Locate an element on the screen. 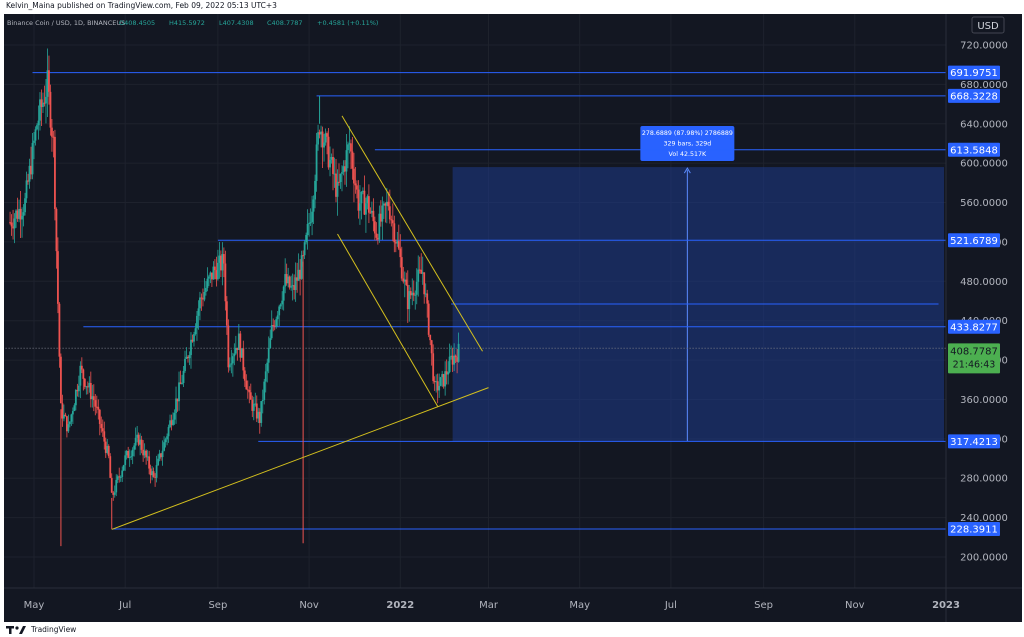 Image resolution: width=1024 pixels, height=637 pixels. projection-info-box is located at coordinates (687, 143).